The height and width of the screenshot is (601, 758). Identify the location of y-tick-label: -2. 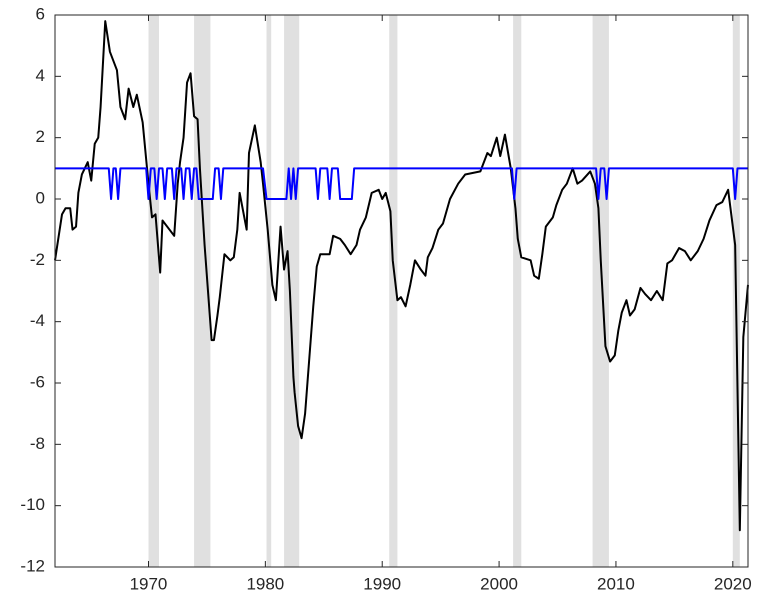
(37, 259).